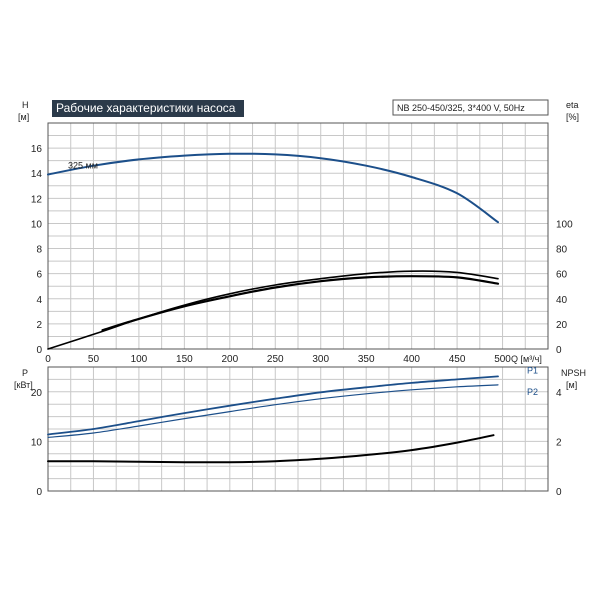  Describe the element at coordinates (23, 117) in the screenshot. I see `h-axis-unit: [м]` at that location.